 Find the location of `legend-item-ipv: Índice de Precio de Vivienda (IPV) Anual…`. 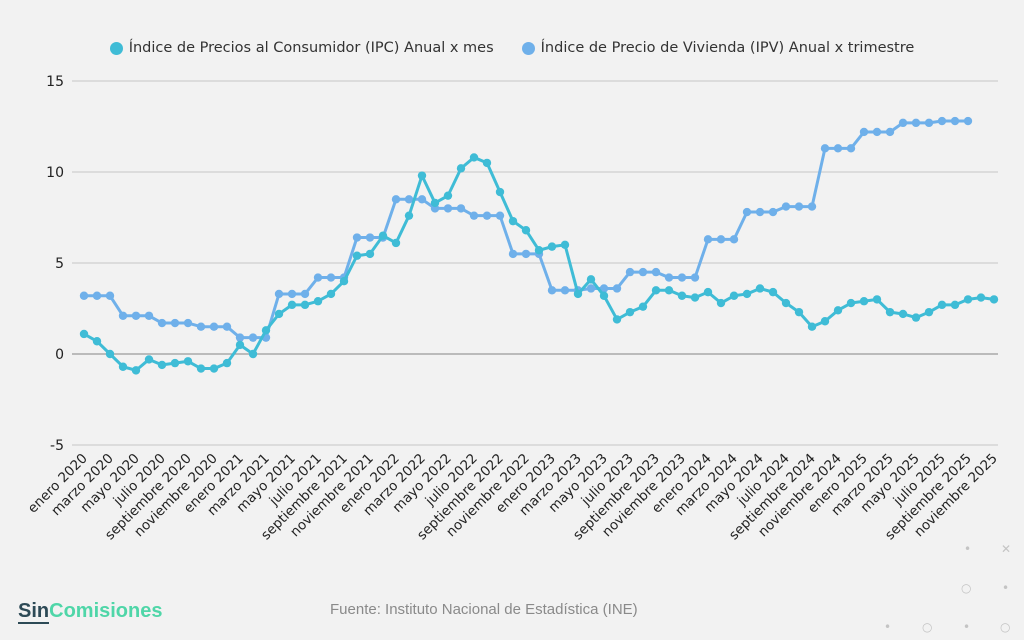

legend-item-ipv: Índice de Precio de Vivienda (IPV) Anual… is located at coordinates (717, 48).